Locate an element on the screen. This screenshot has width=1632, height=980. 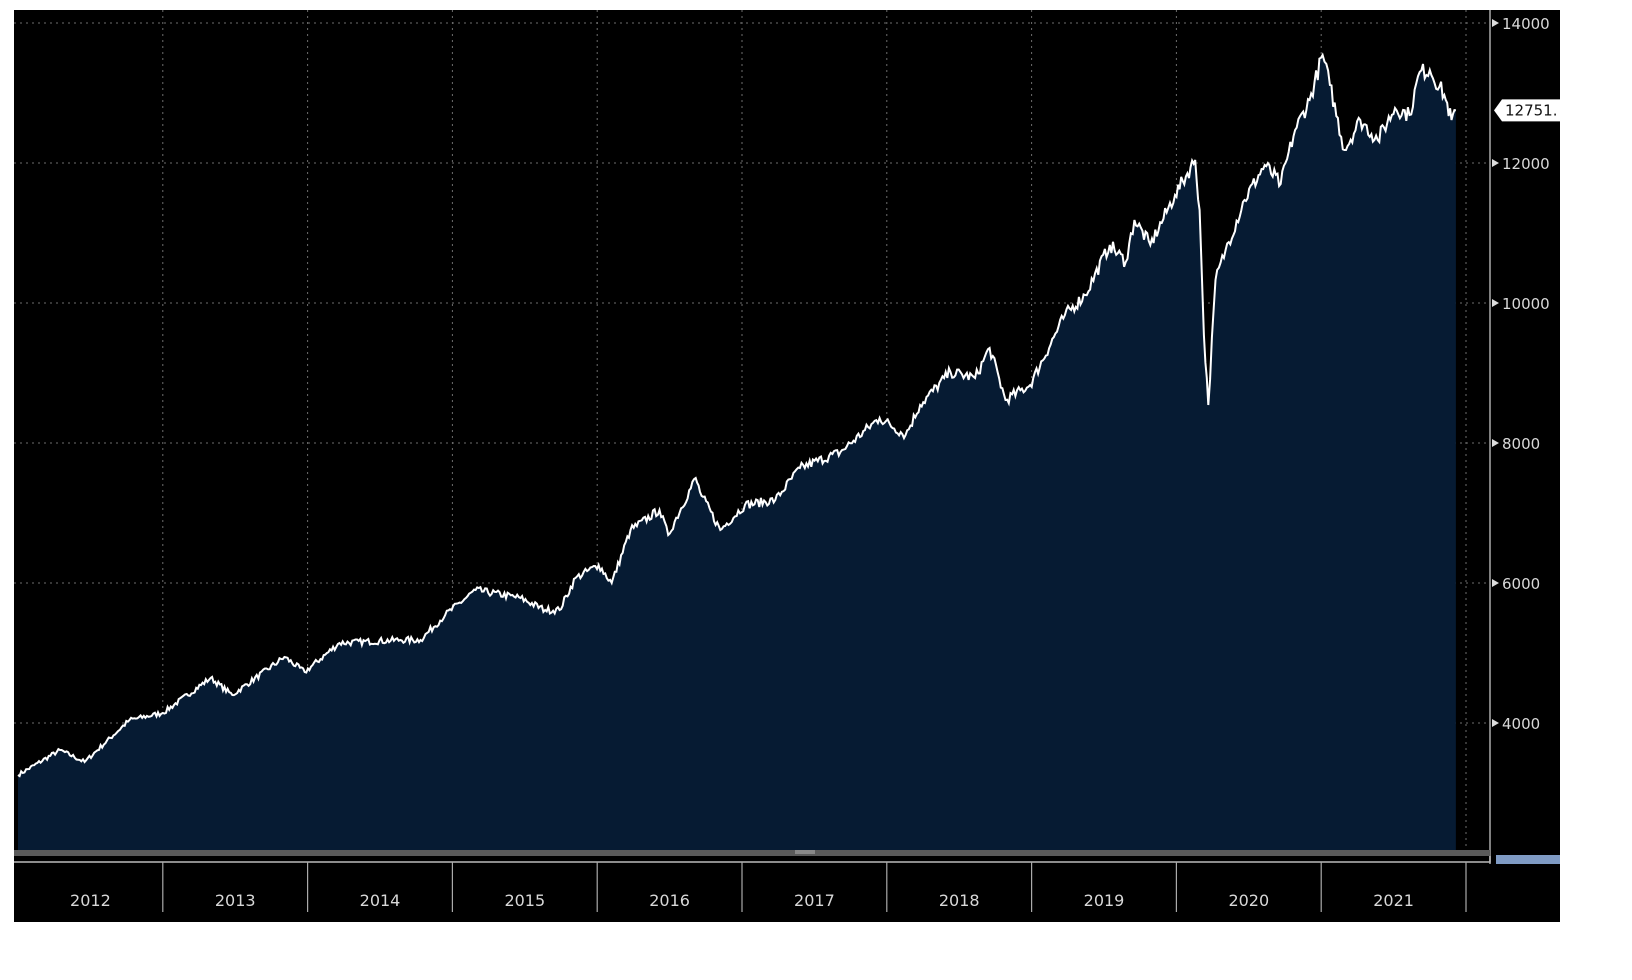
y-tick-label: 12000 is located at coordinates (1526, 164).